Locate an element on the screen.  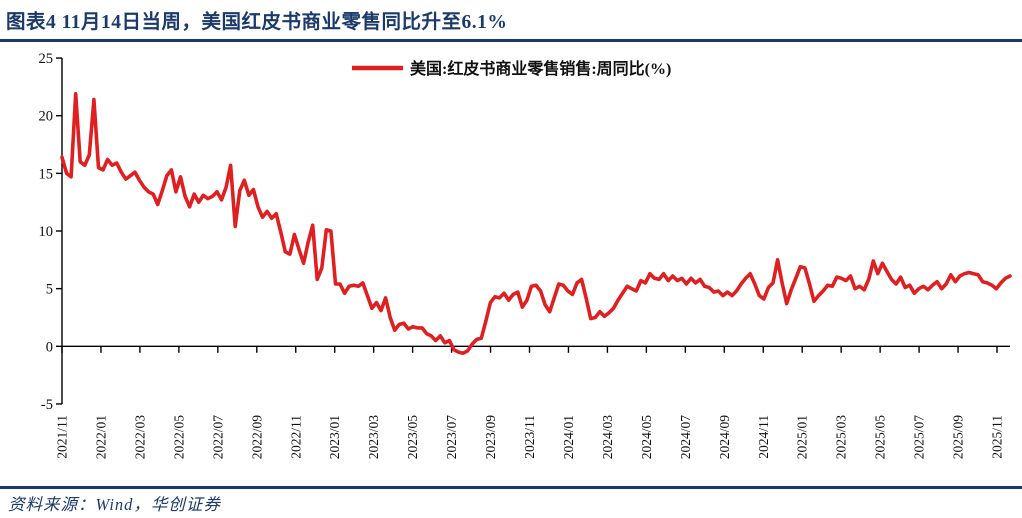
y-tick-label: 5 is located at coordinates (49, 290).